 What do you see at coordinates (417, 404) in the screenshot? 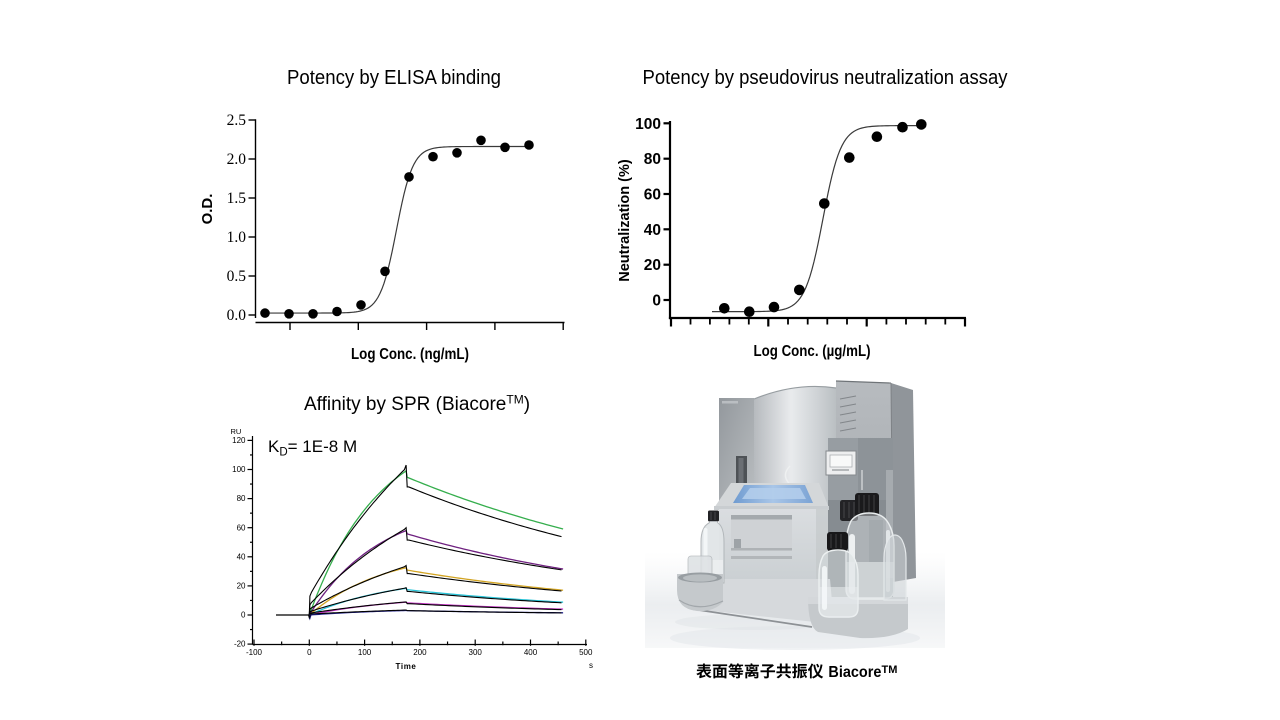
I see `svg-text: Affinity by SPR (BiacoreTM)` at bounding box center [417, 404].